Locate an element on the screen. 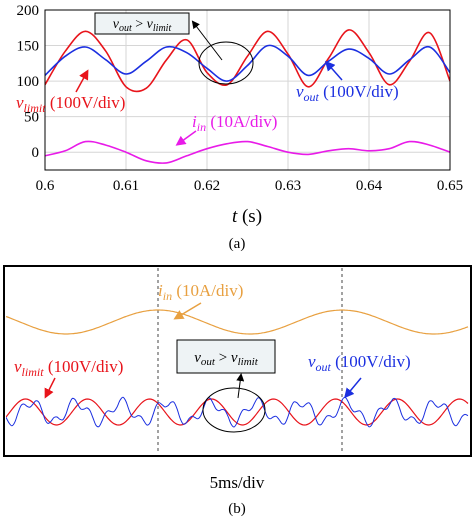 The width and height of the screenshot is (474, 519). x-tick-label: 0.6 is located at coordinates (45, 186).